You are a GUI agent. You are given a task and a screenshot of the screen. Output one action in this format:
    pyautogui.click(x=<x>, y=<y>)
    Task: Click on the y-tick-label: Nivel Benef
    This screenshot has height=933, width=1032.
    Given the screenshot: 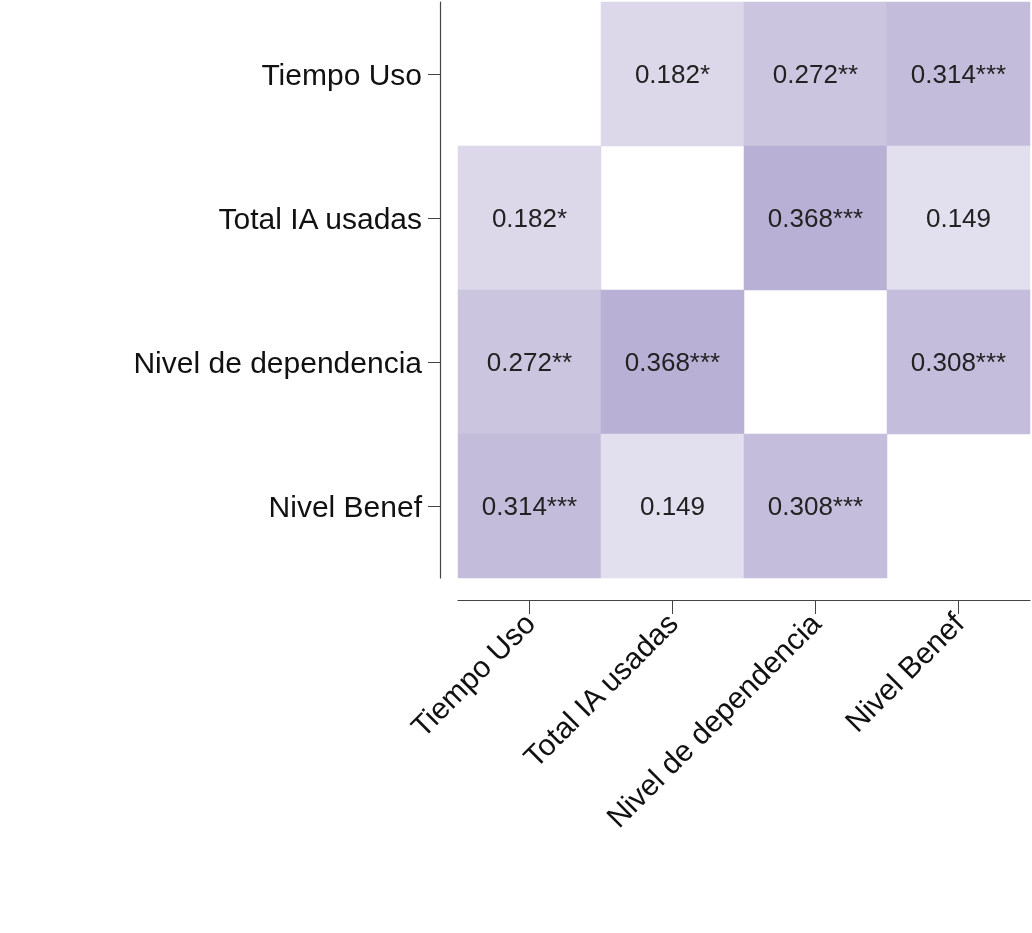 What is the action you would take?
    pyautogui.click(x=345, y=506)
    